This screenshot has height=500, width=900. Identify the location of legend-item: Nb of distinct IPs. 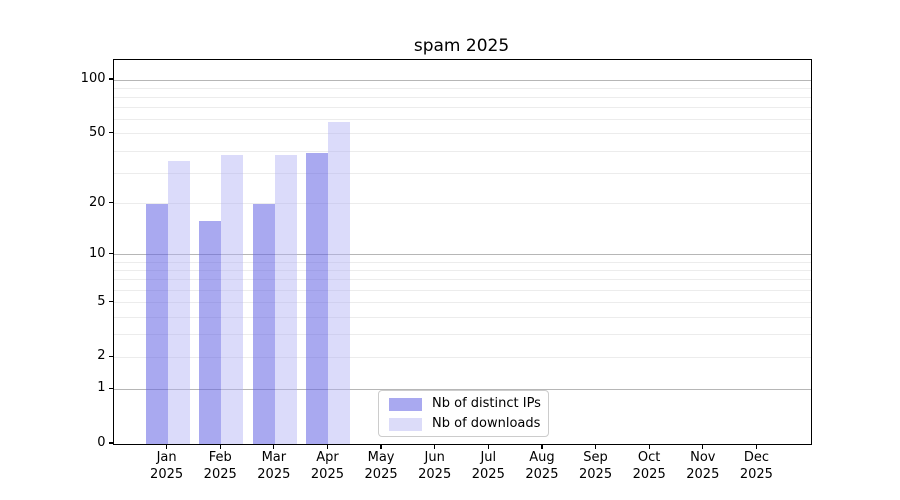
(463, 404).